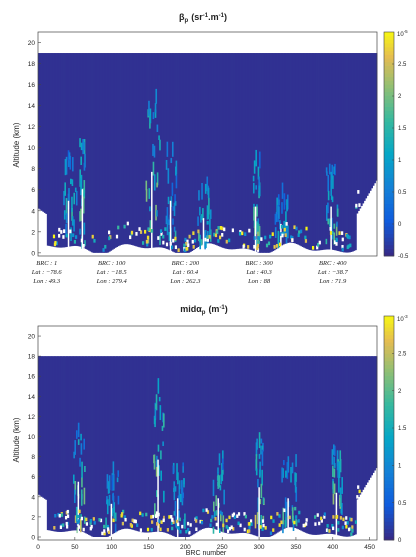 The width and height of the screenshot is (416, 557). I want to click on annotation-lon: Lon : 88, so click(259, 281).